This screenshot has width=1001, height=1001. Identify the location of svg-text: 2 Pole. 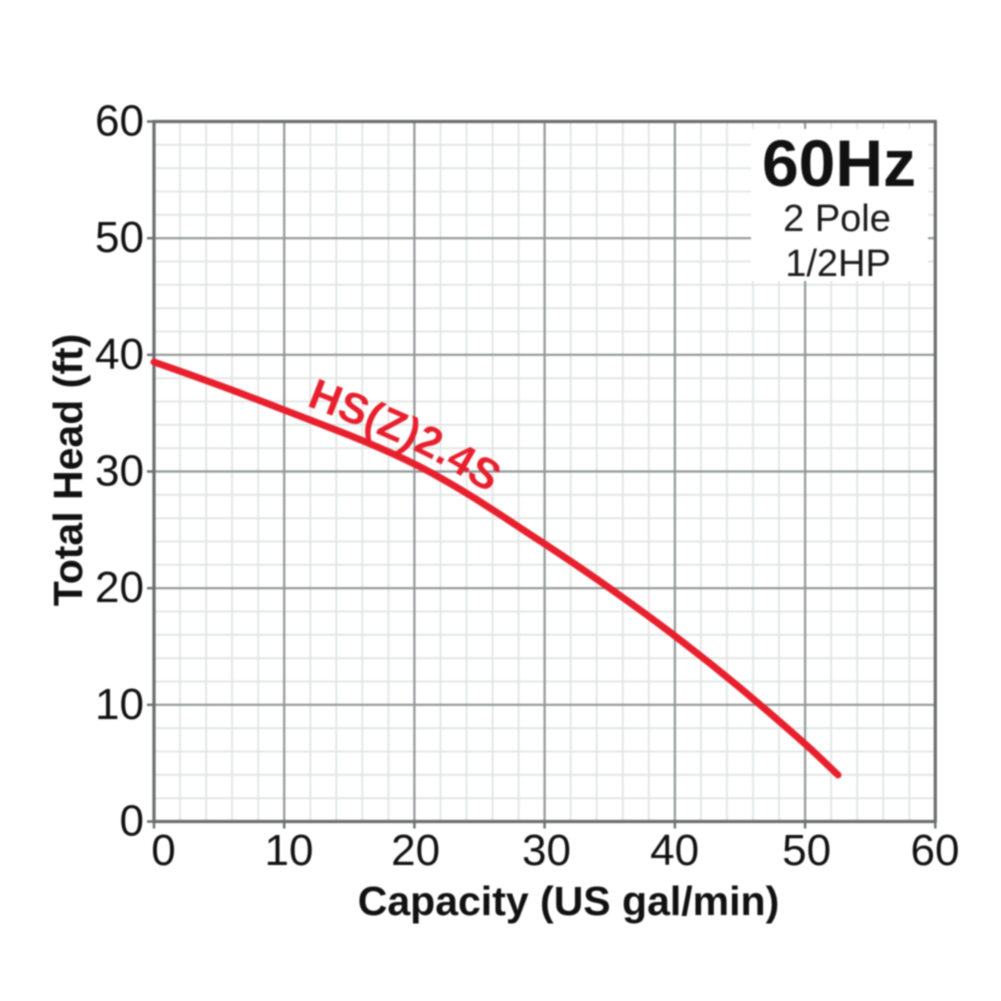
(837, 219).